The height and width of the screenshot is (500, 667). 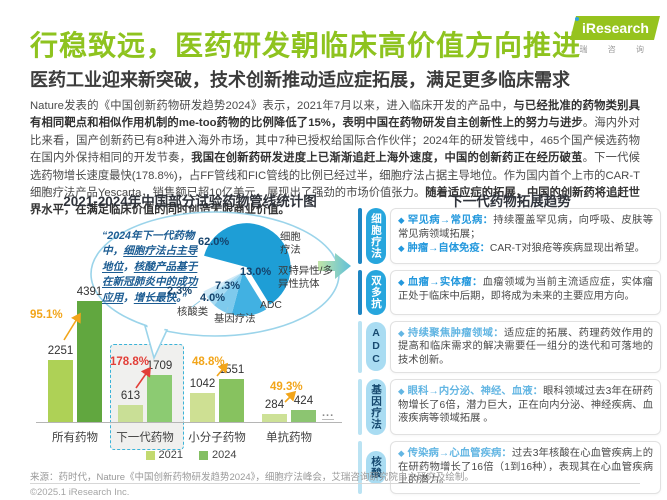 What do you see at coordinates (274, 418) in the screenshot?
I see `bar-2021-单抗药物` at bounding box center [274, 418].